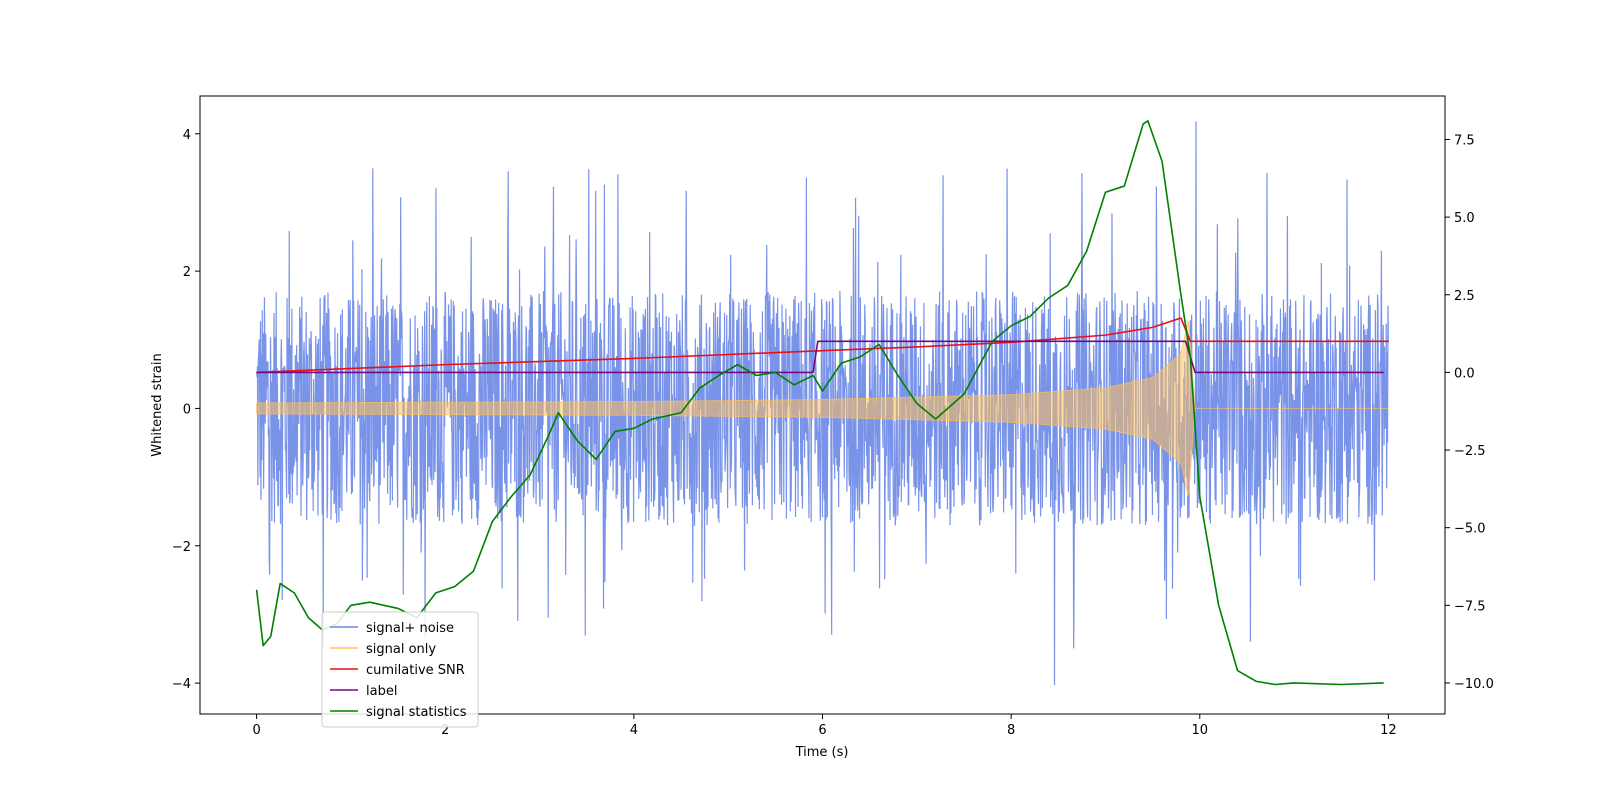 The image size is (1600, 800). I want to click on y-tick-label: 2, so click(187, 272).